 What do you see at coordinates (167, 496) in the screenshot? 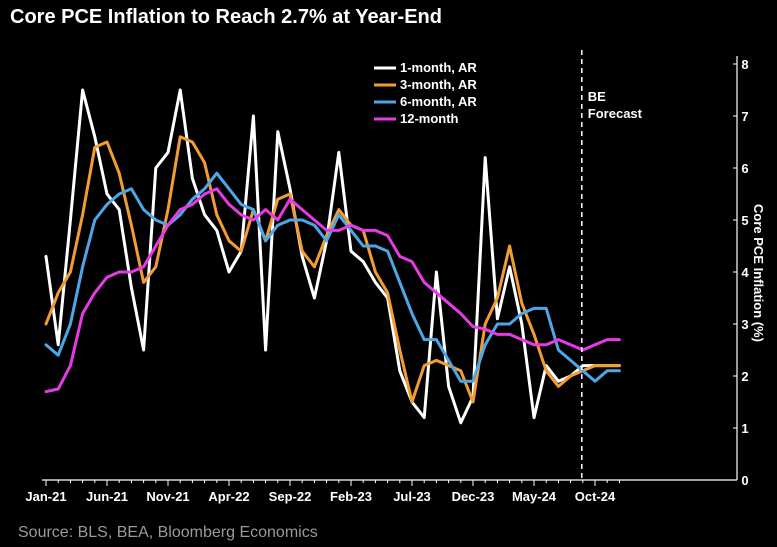
I see `x-tick-label: Nov-21` at bounding box center [167, 496].